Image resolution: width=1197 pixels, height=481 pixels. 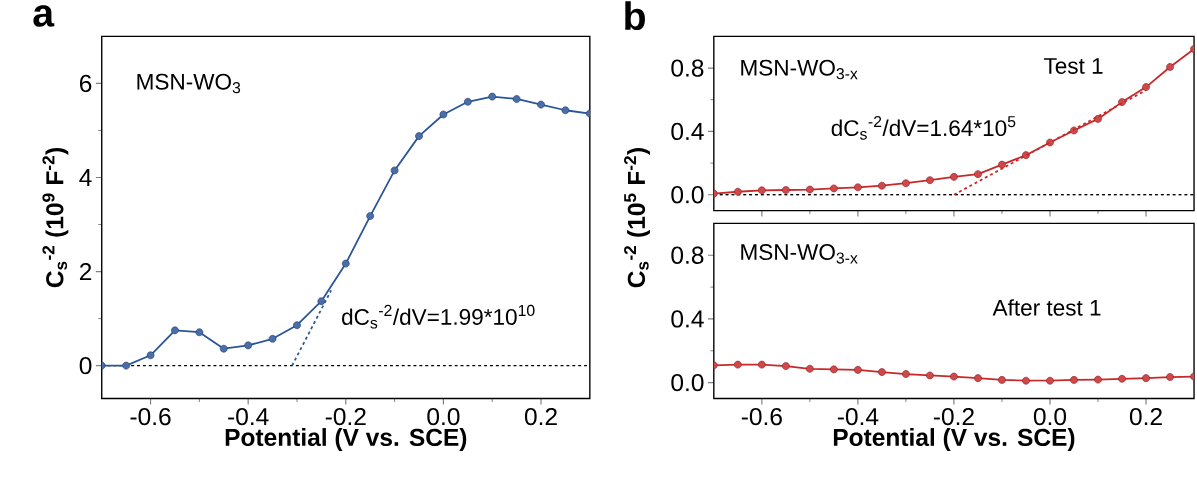 I want to click on y-axis-title: C$_{s}$$^{-2}$ (10$^{9}$ F$^{-2}$), so click(x=55, y=217).